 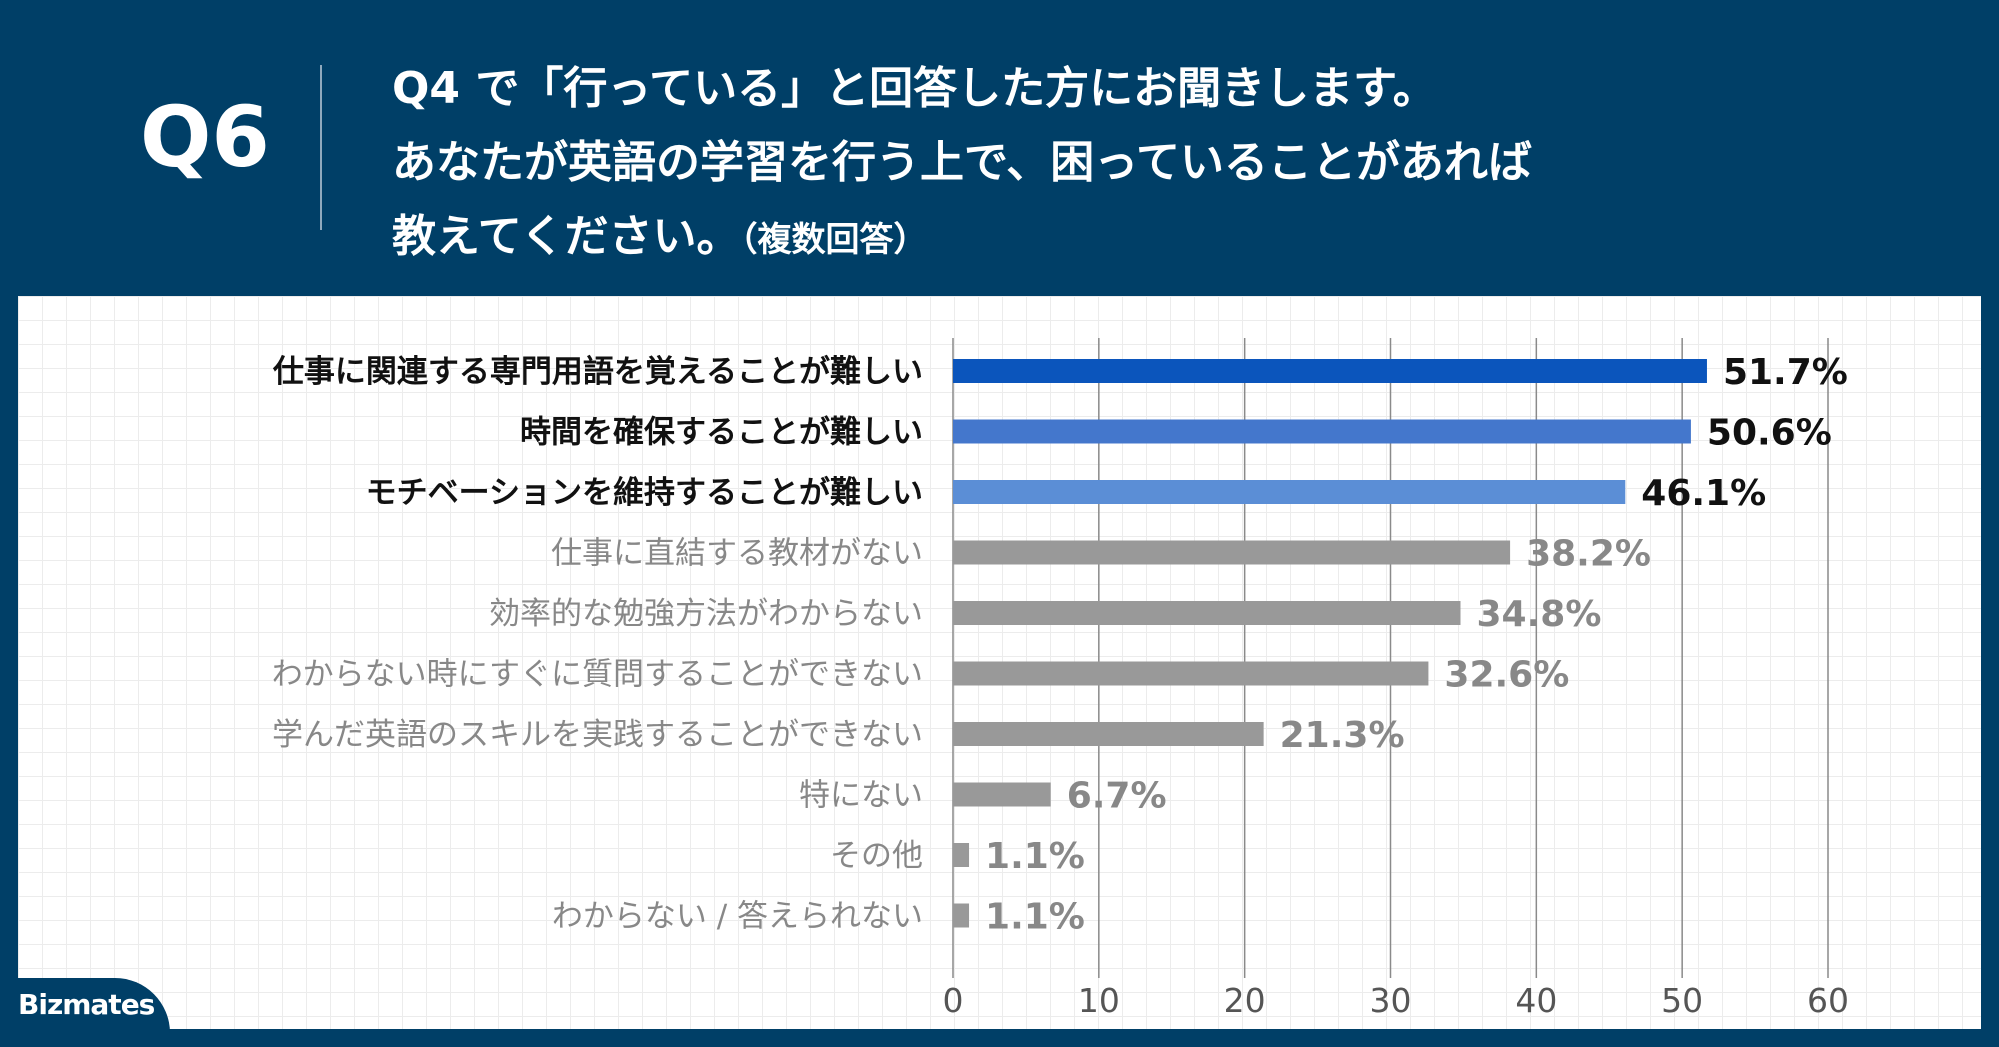 I want to click on category-label-0: 仕事に関連する専門用語を覚えることが難しい, so click(x=598, y=372).